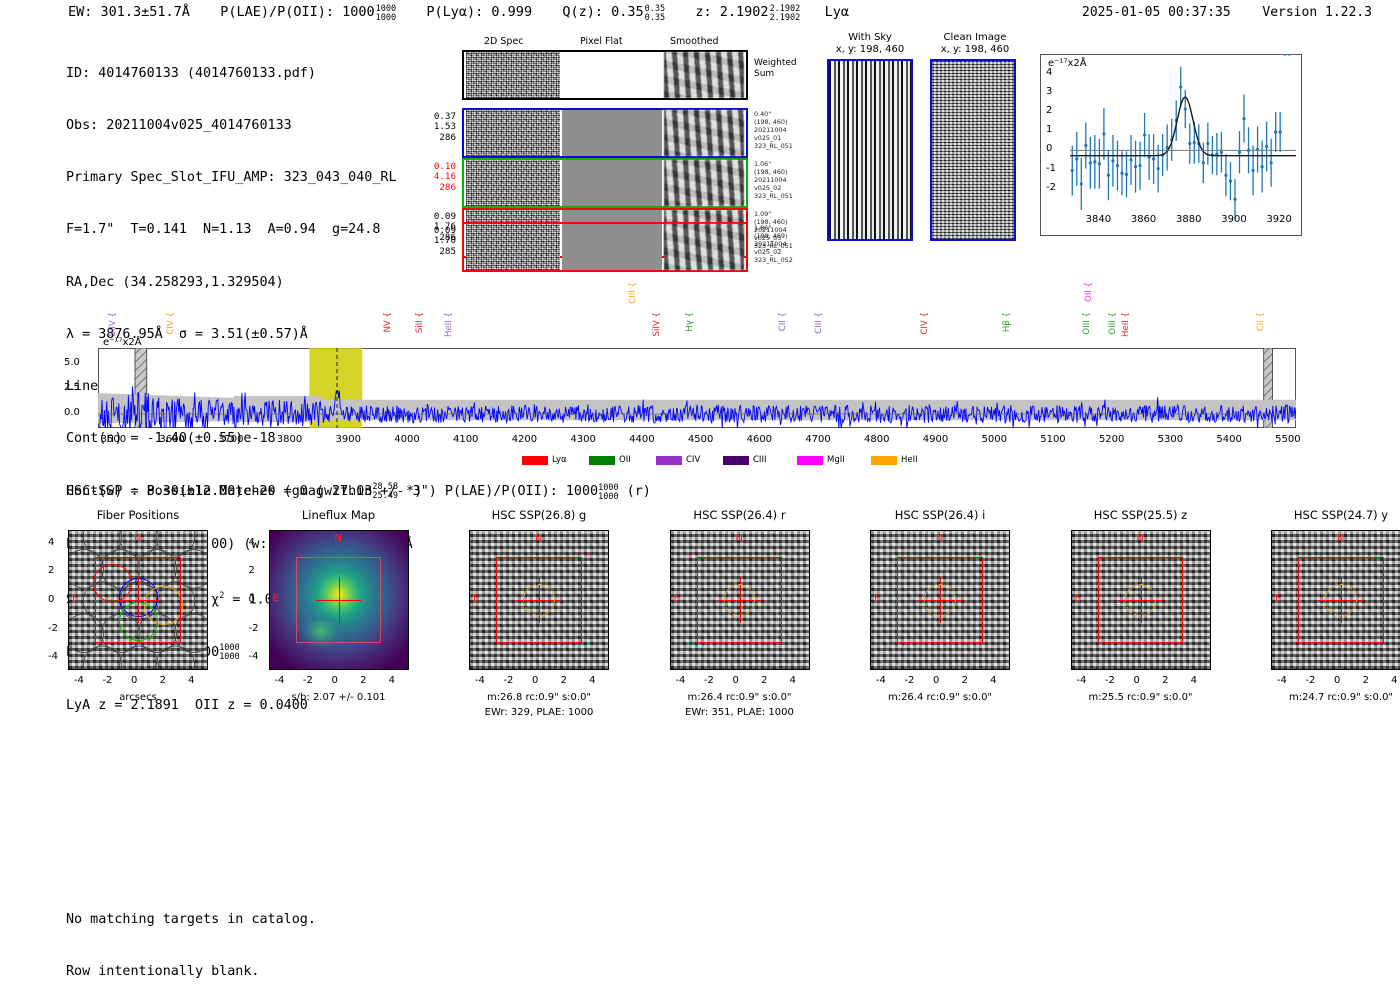 Image resolution: width=1400 pixels, height=998 pixels. What do you see at coordinates (1049, 110) in the screenshot?
I see `linefit-ytick: 2` at bounding box center [1049, 110].